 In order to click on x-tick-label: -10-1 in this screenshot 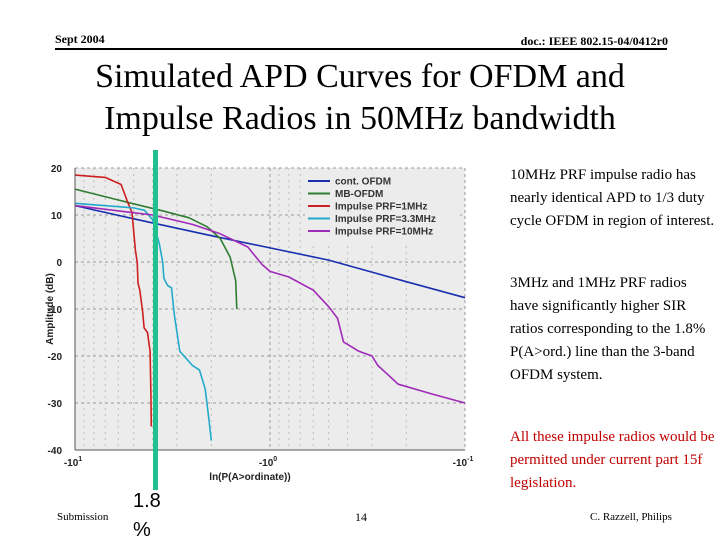, I will do `click(463, 462)`.